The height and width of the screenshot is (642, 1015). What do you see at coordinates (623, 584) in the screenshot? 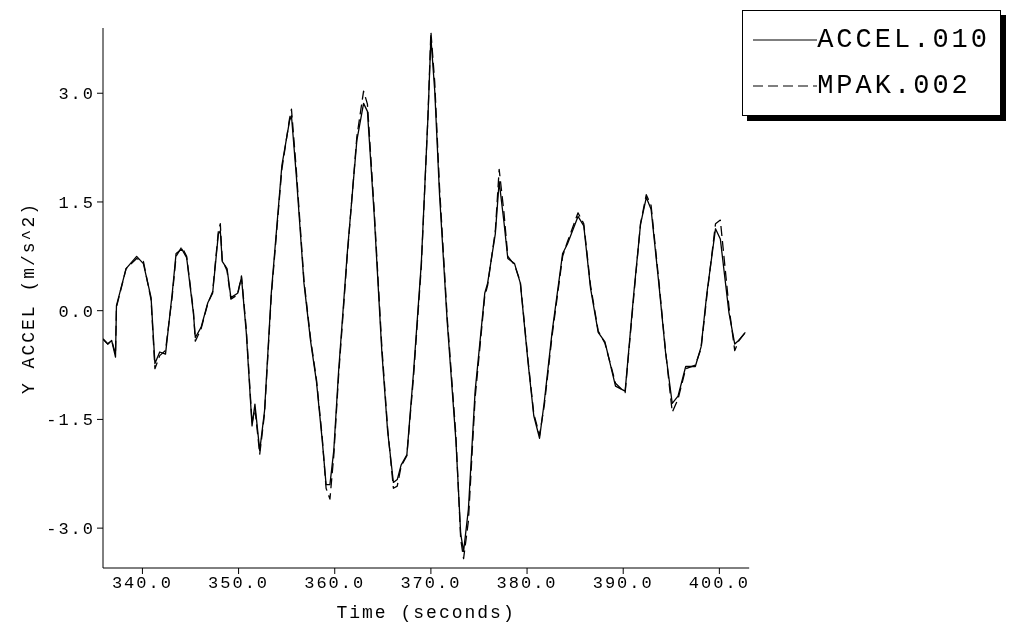
I see `x-tick-label: 390.0` at bounding box center [623, 584].